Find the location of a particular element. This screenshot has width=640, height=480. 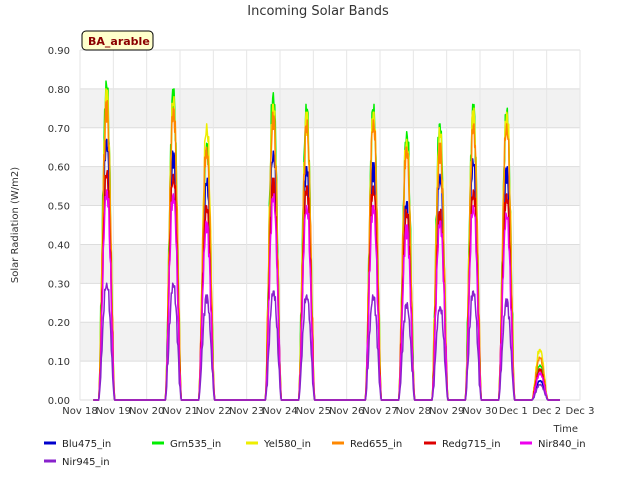

legend-item: Yel580_in is located at coordinates (278, 444).